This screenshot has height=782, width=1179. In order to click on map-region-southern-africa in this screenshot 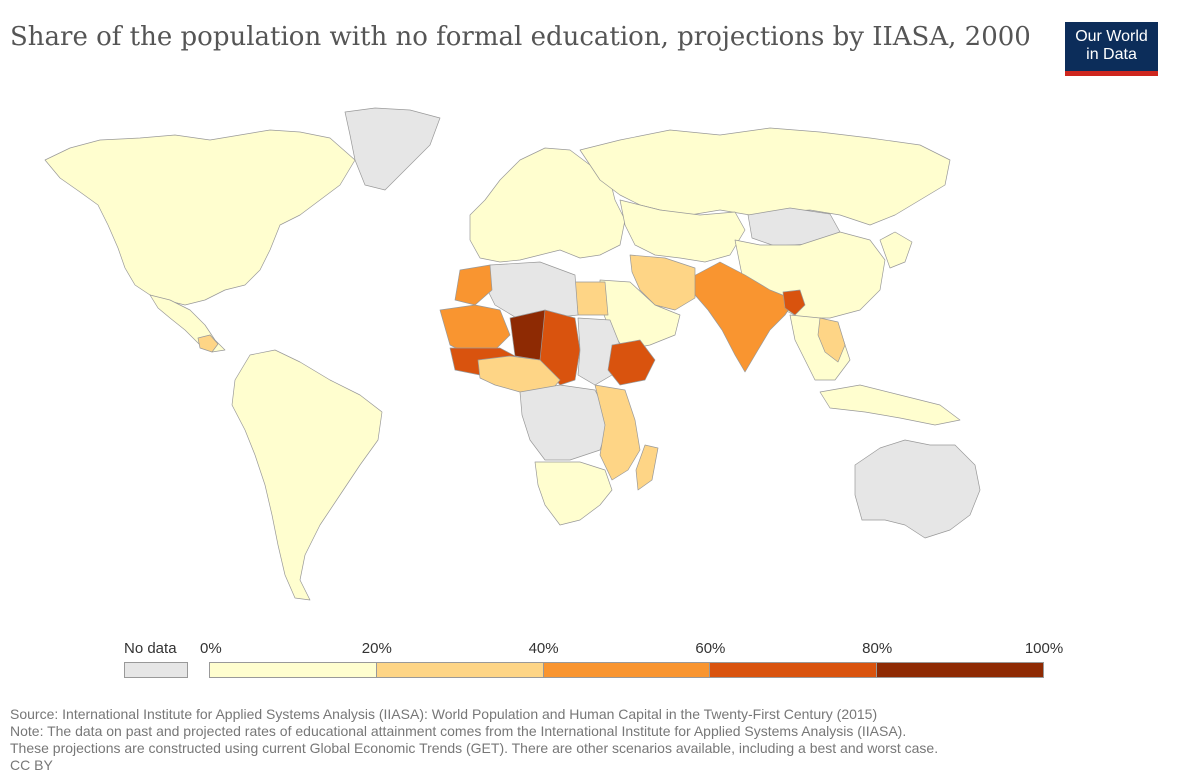, I will do `click(573, 493)`.